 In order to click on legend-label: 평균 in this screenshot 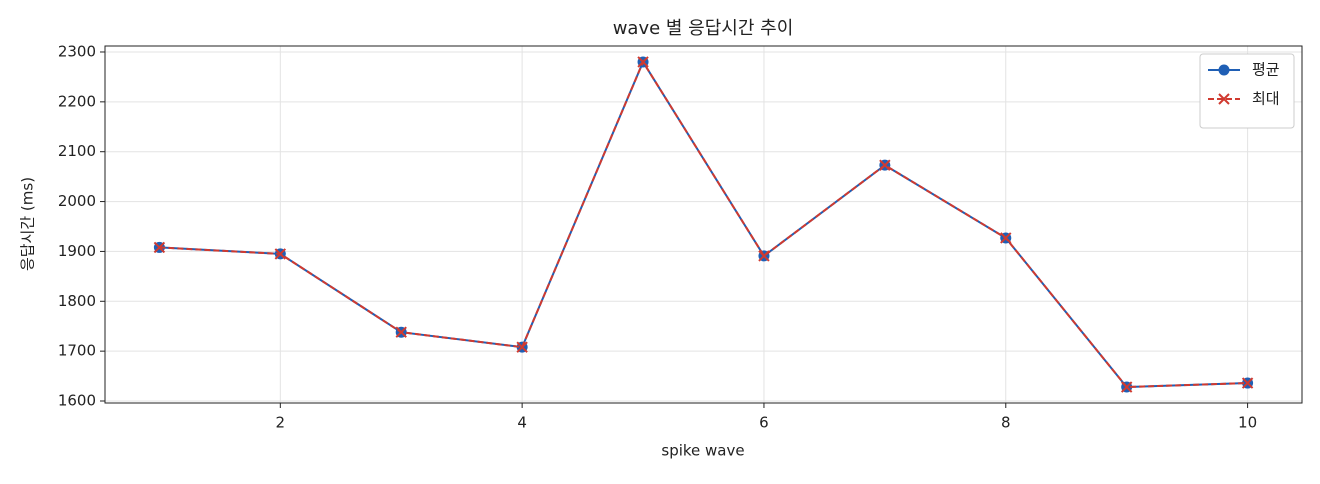, I will do `click(1266, 70)`.